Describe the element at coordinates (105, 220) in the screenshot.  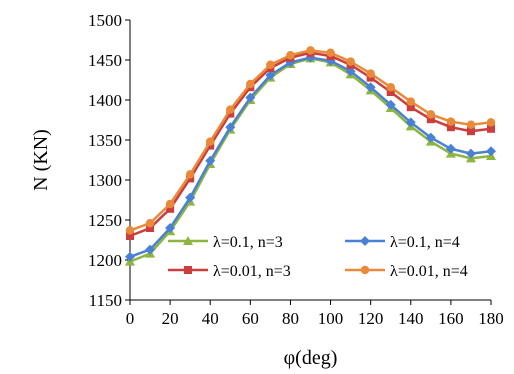
I see `y-tick-label: 1250` at that location.